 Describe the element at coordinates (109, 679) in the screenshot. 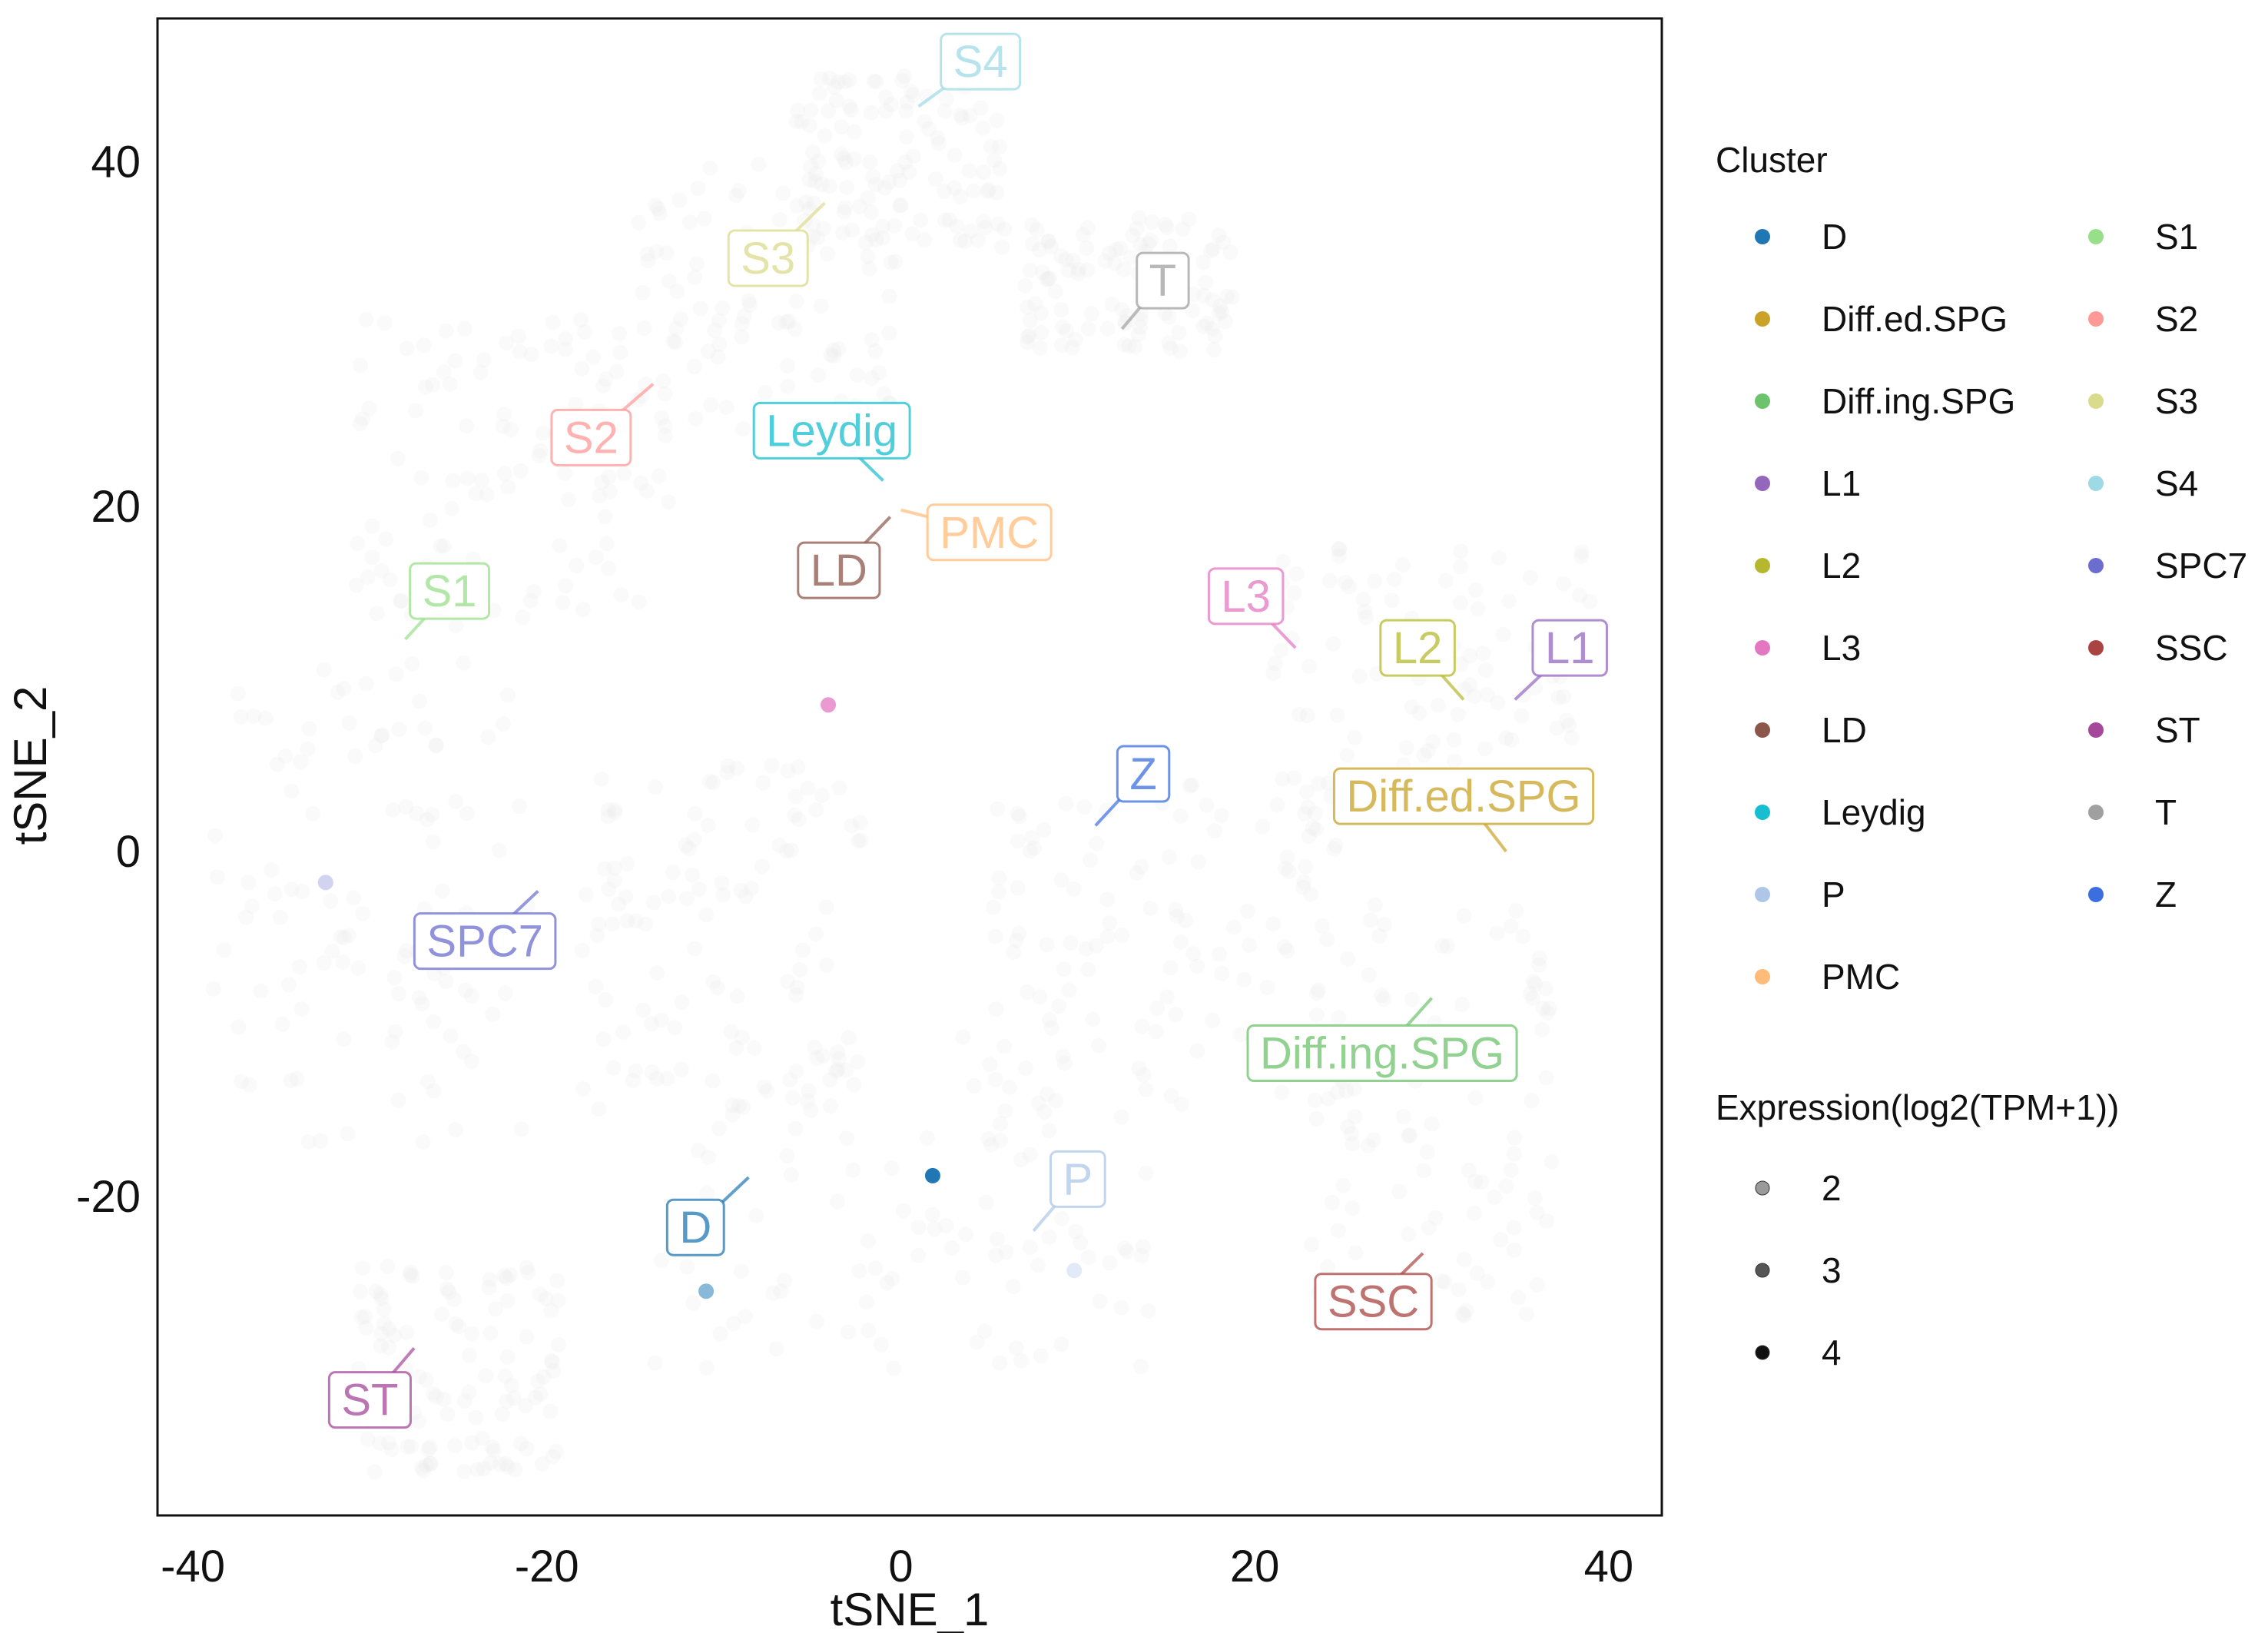

I see `y-axis-ticks: -20 0 20 40` at that location.